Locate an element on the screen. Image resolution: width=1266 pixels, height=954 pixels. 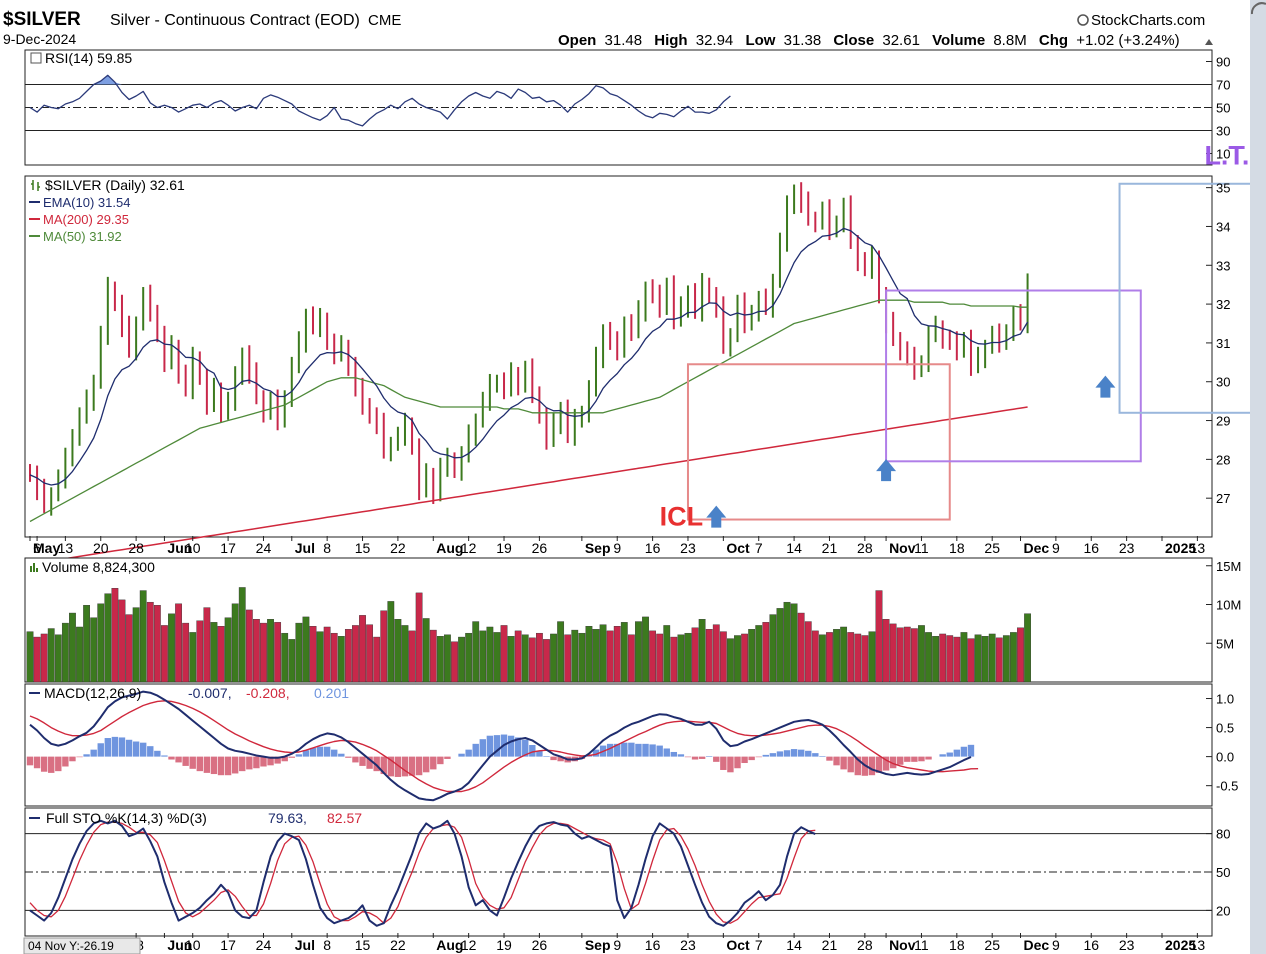
x-tick-label: Dec is located at coordinates (1037, 945).